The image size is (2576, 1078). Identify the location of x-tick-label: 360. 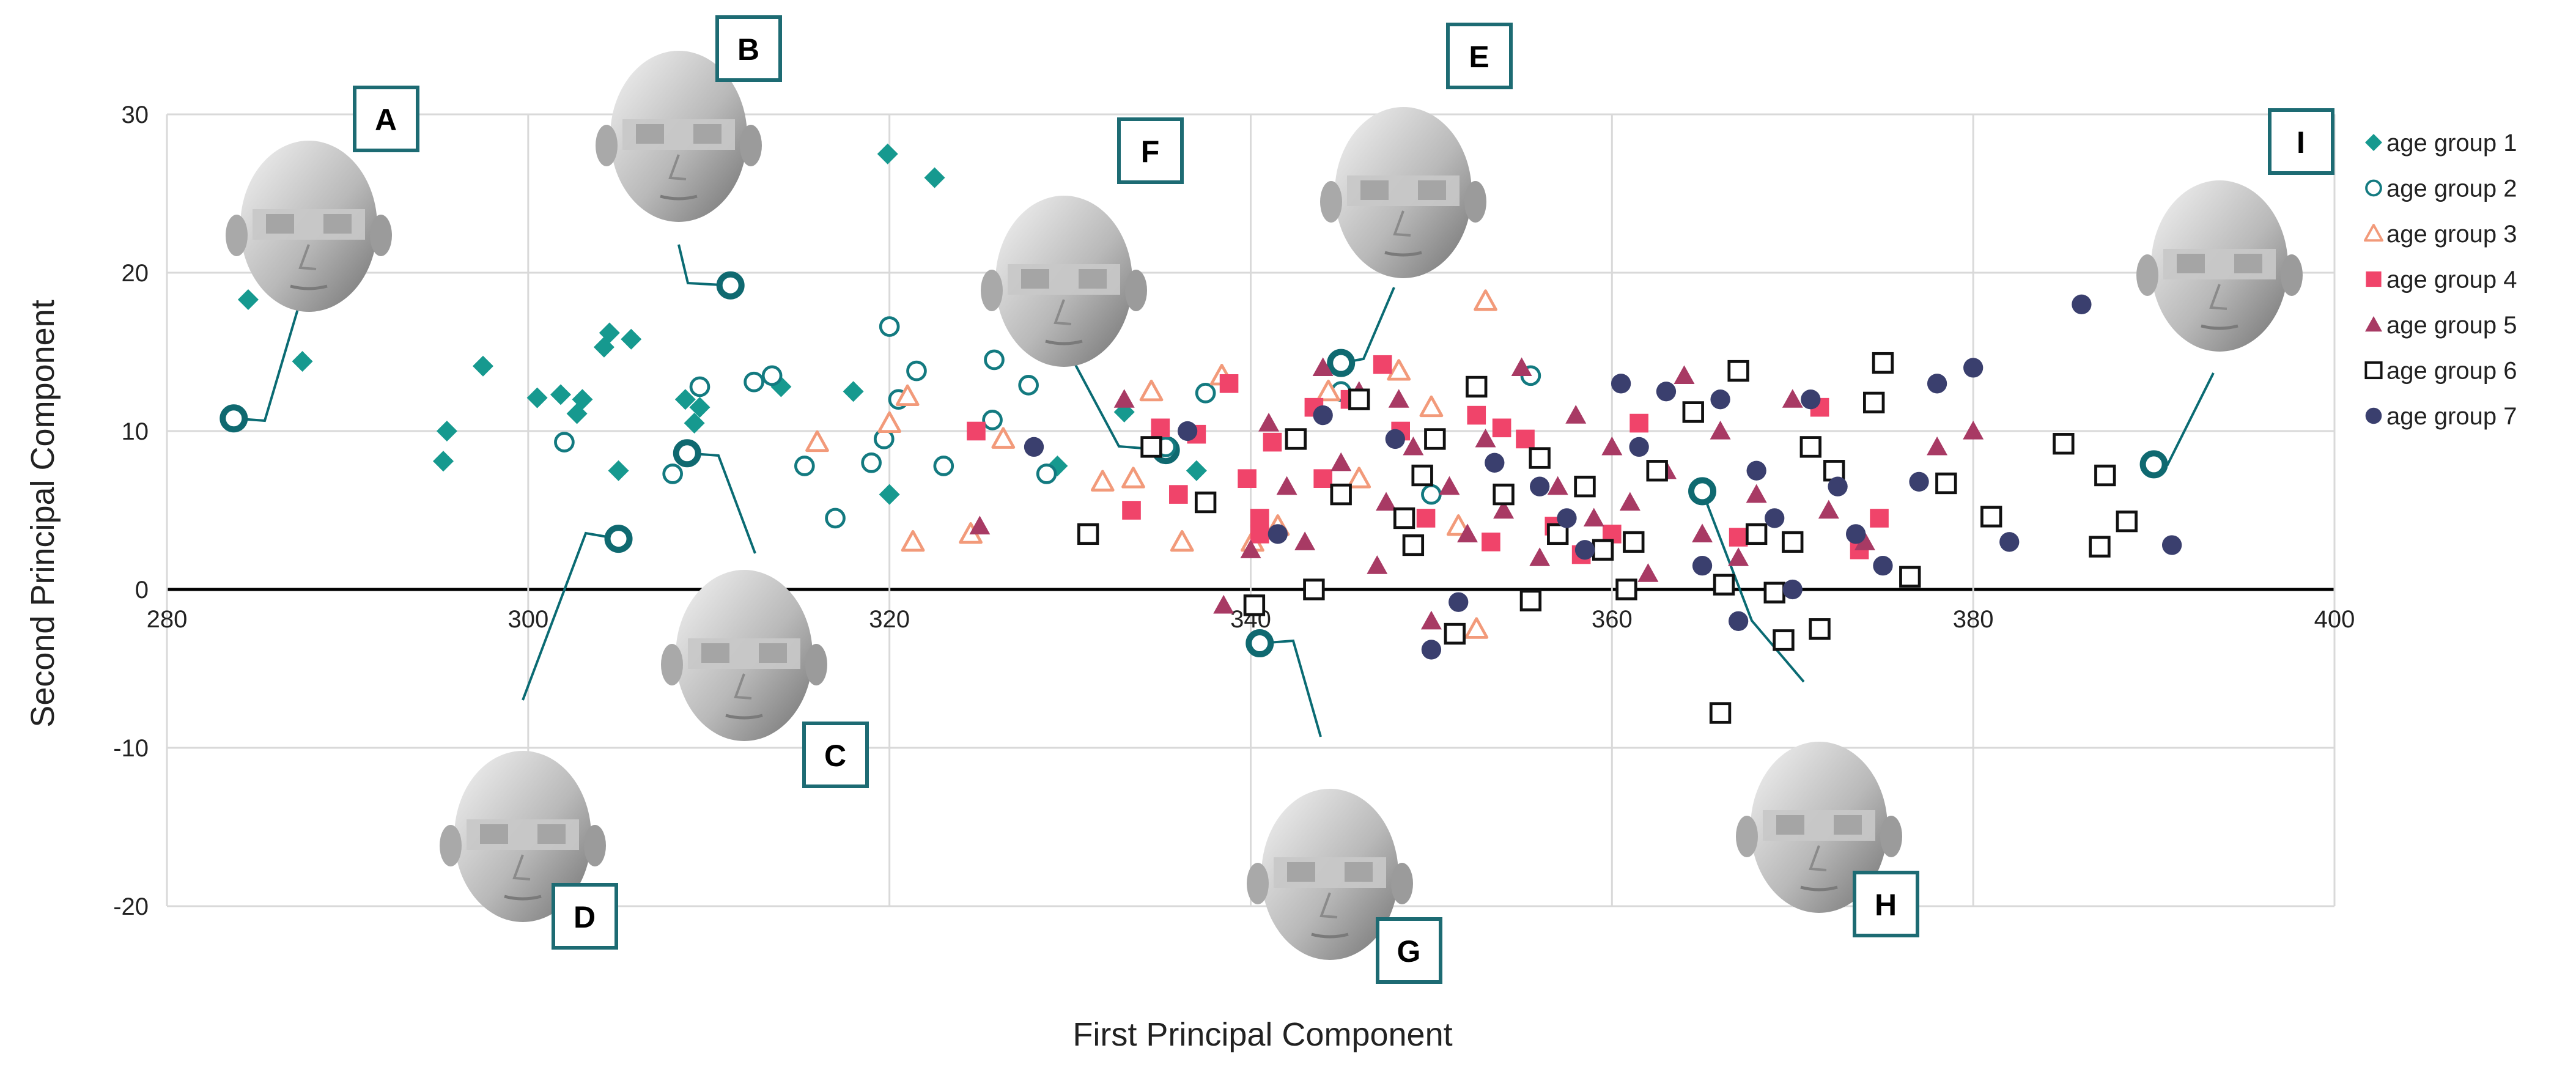
(1613, 619).